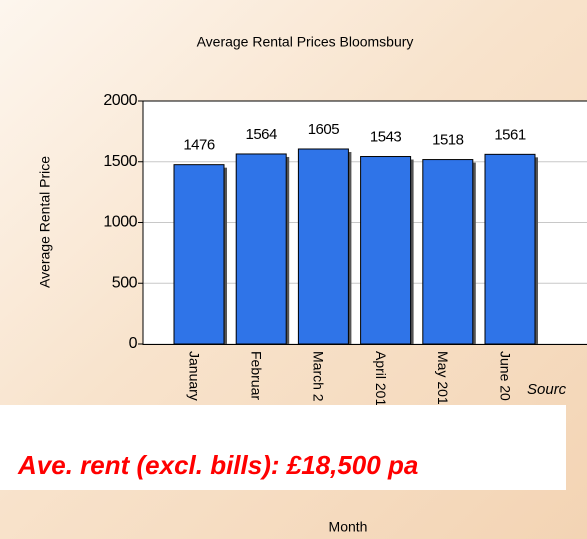 The image size is (587, 539). I want to click on x-tick-label: Februar, so click(256, 375).